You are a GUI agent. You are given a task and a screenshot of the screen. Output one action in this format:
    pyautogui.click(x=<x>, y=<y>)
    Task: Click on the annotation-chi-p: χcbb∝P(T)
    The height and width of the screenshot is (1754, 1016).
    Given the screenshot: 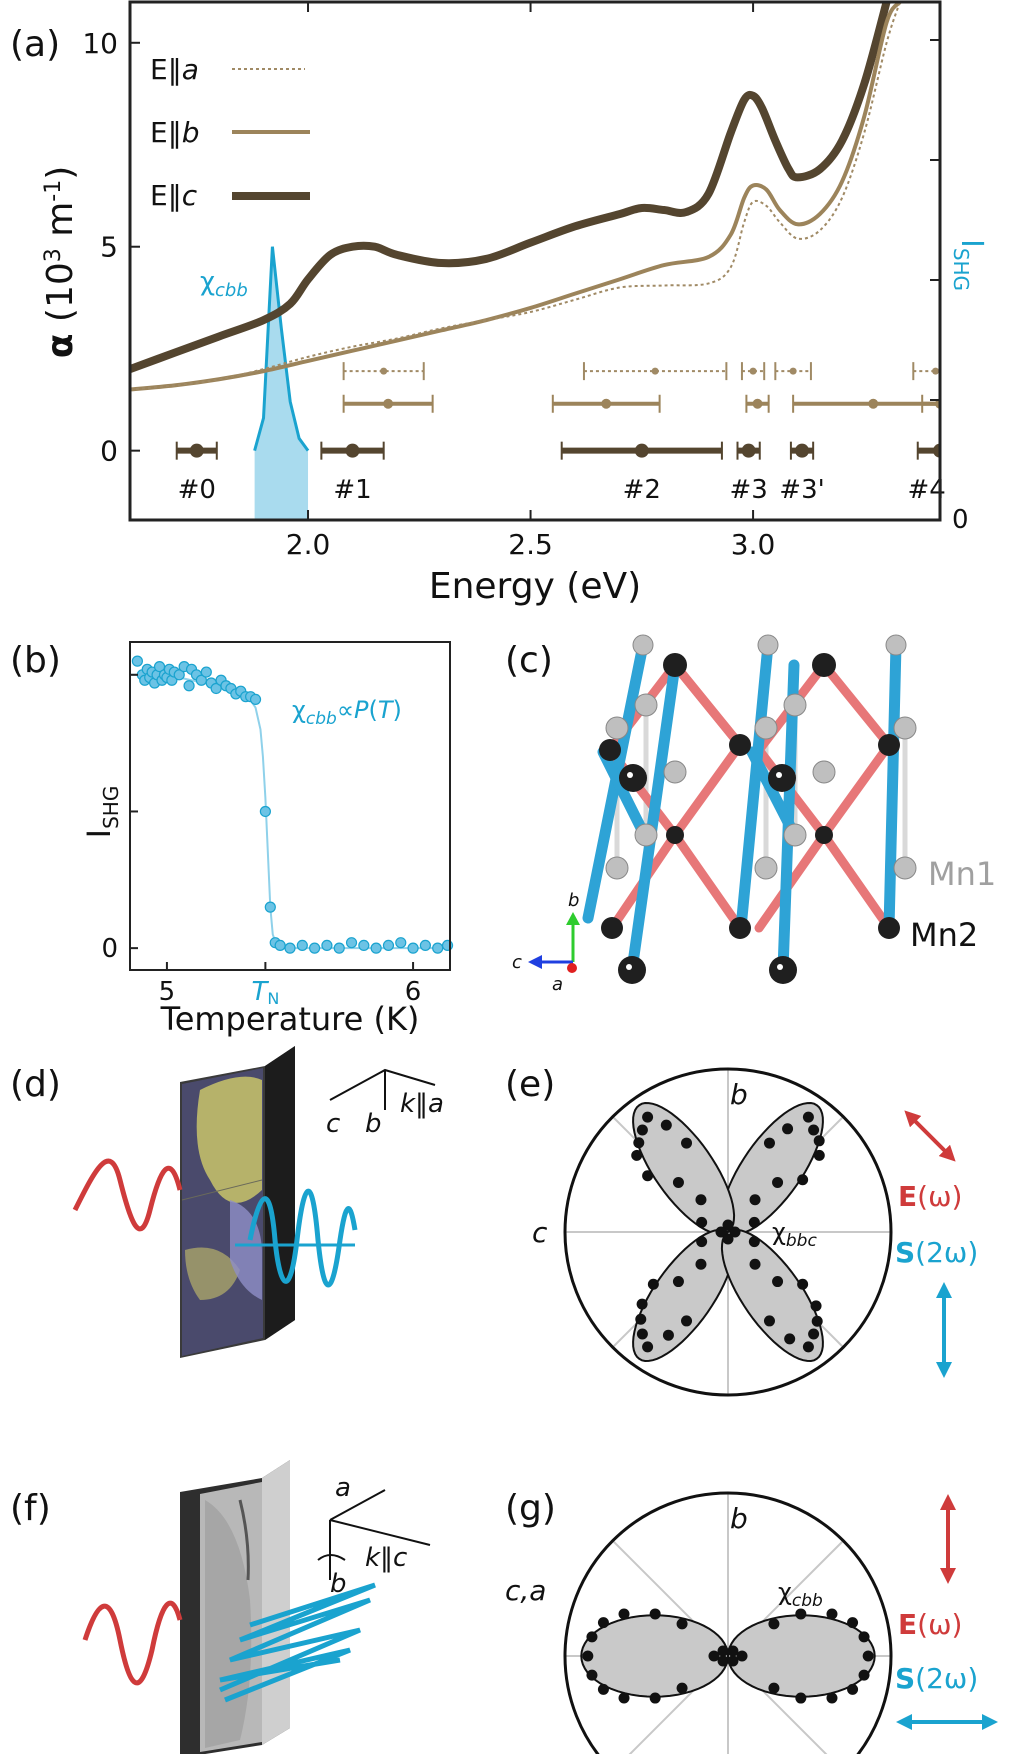 What is the action you would take?
    pyautogui.click(x=347, y=712)
    